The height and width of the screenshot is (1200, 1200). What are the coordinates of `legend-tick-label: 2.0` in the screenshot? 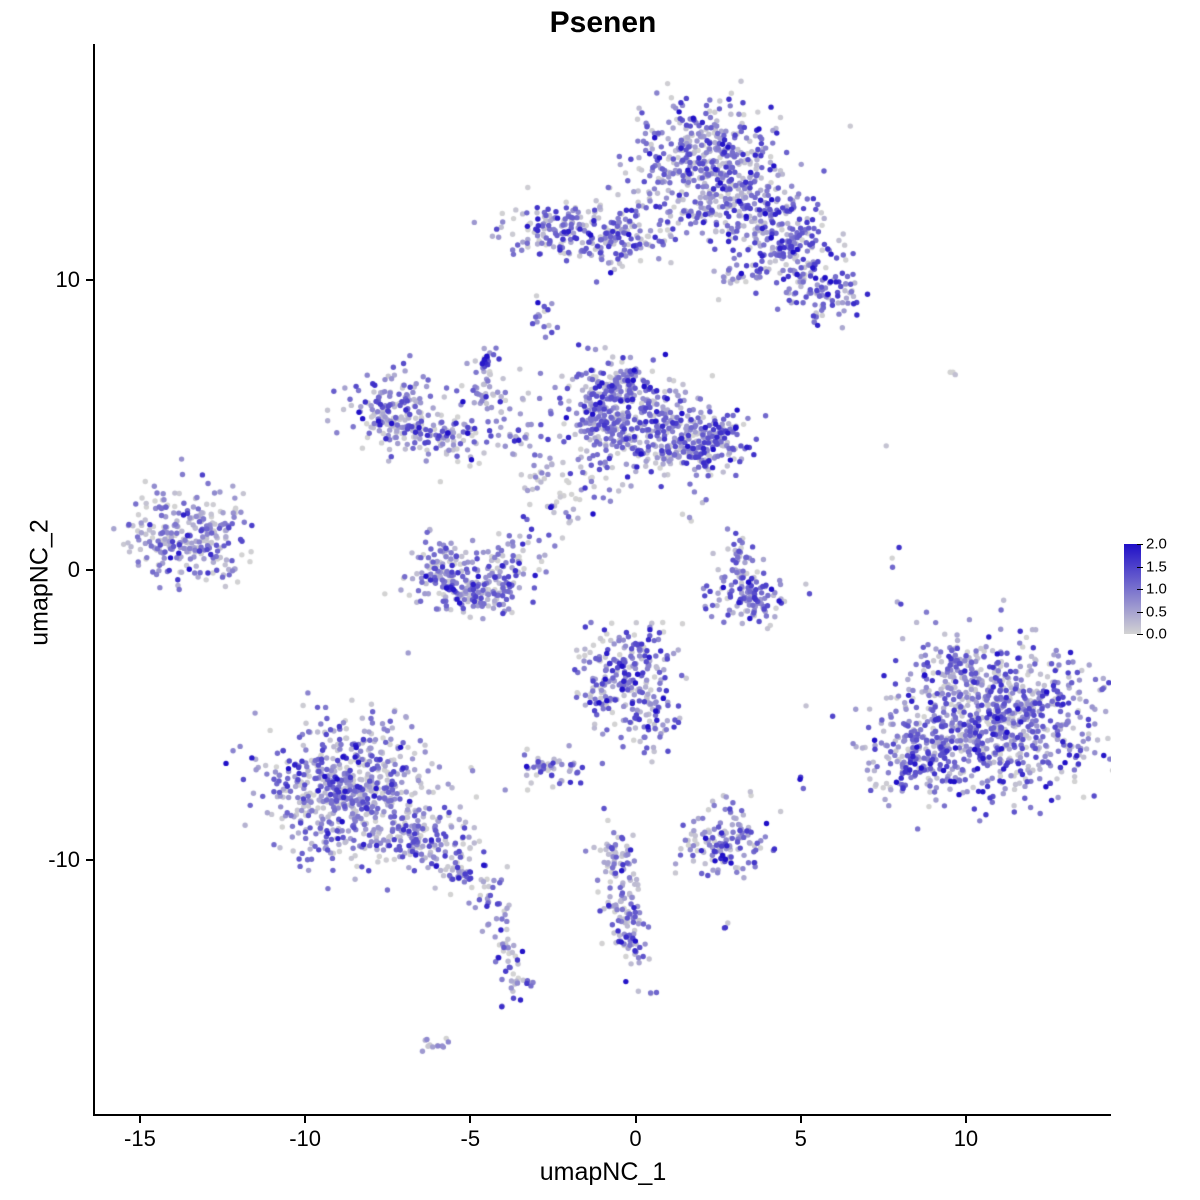 It's located at (1156, 544).